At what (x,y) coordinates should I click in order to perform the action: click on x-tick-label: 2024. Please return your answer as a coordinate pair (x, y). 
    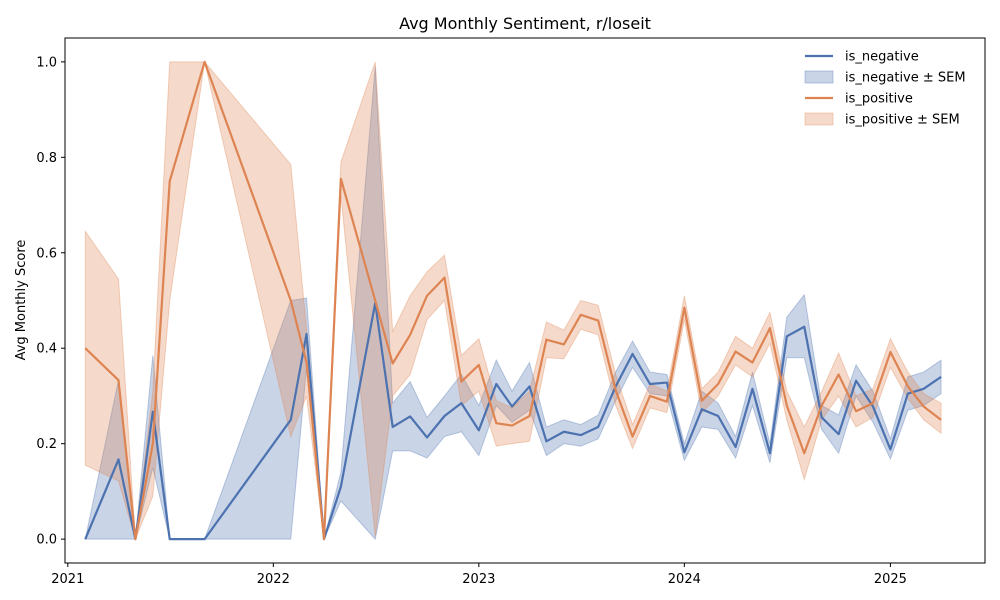
    Looking at the image, I should click on (684, 579).